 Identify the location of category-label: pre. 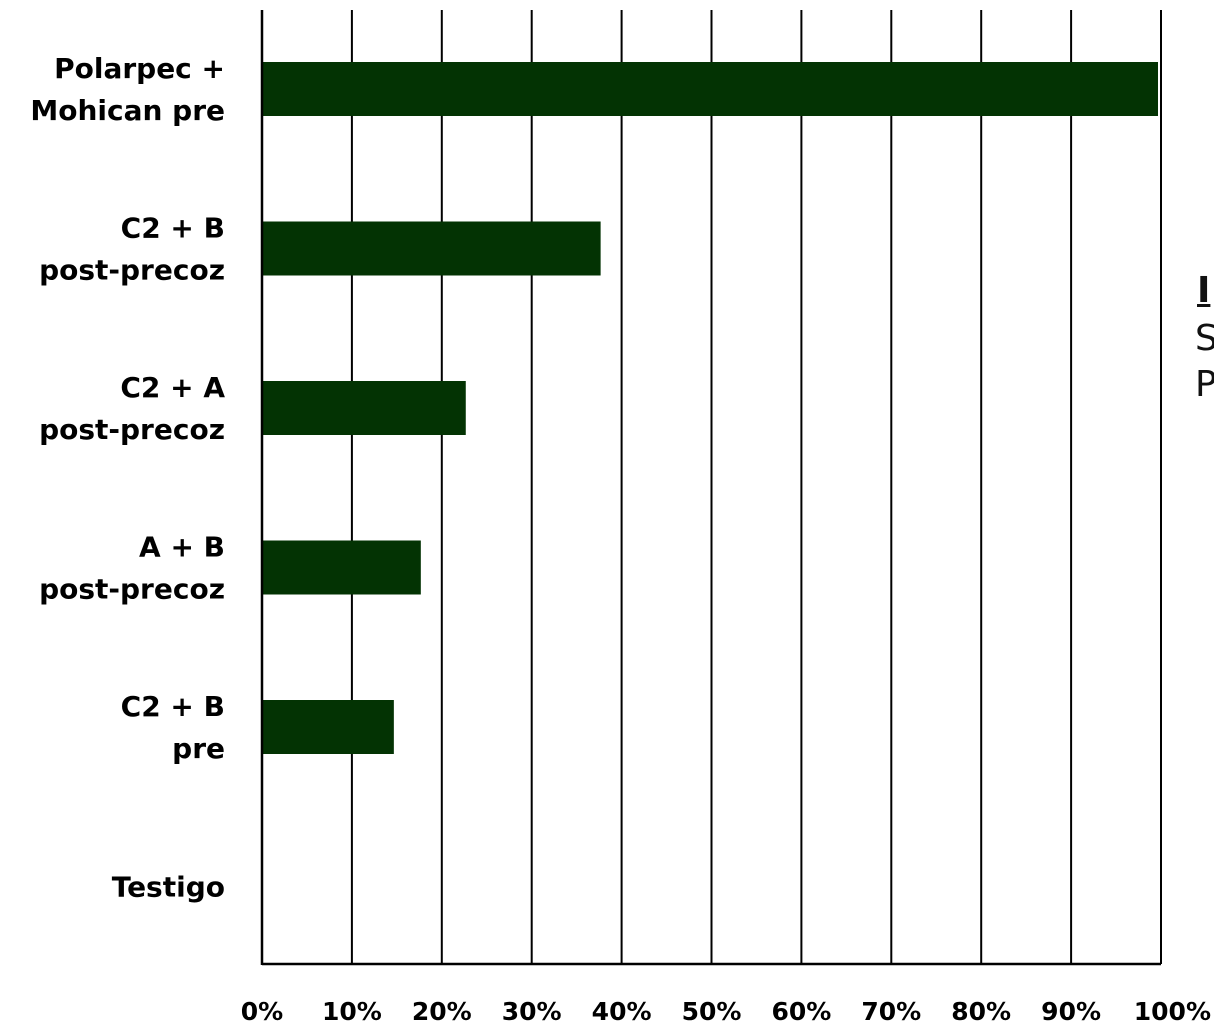
(198, 748).